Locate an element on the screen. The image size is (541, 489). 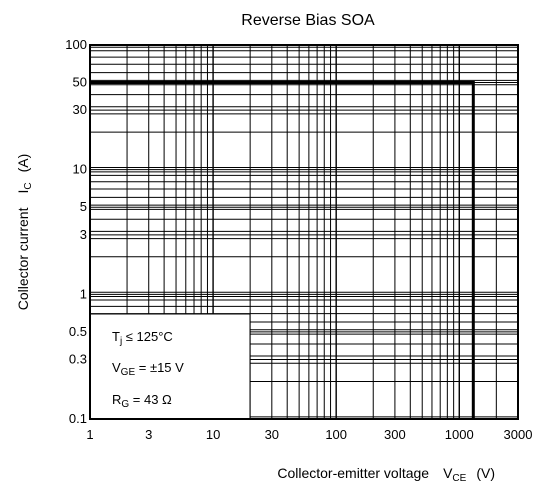
annotation-tj: Tj ≤ 125°C is located at coordinates (142, 338).